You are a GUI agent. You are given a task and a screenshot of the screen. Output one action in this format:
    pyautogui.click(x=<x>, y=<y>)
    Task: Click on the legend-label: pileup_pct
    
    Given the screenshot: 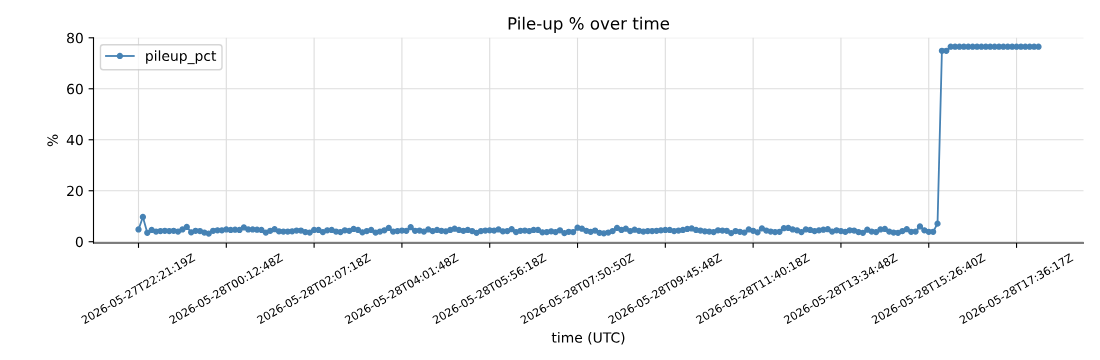 What is the action you would take?
    pyautogui.click(x=181, y=57)
    